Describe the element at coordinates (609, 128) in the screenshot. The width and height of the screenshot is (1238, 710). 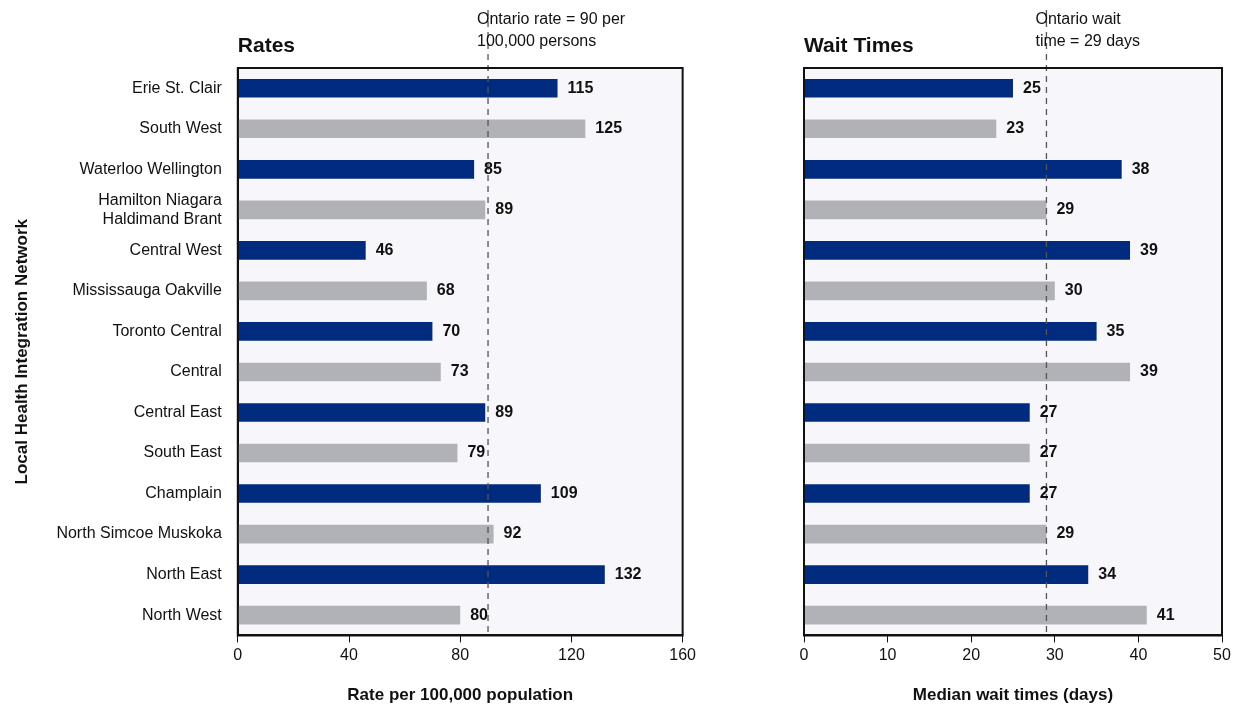
I see `data-label: 125` at that location.